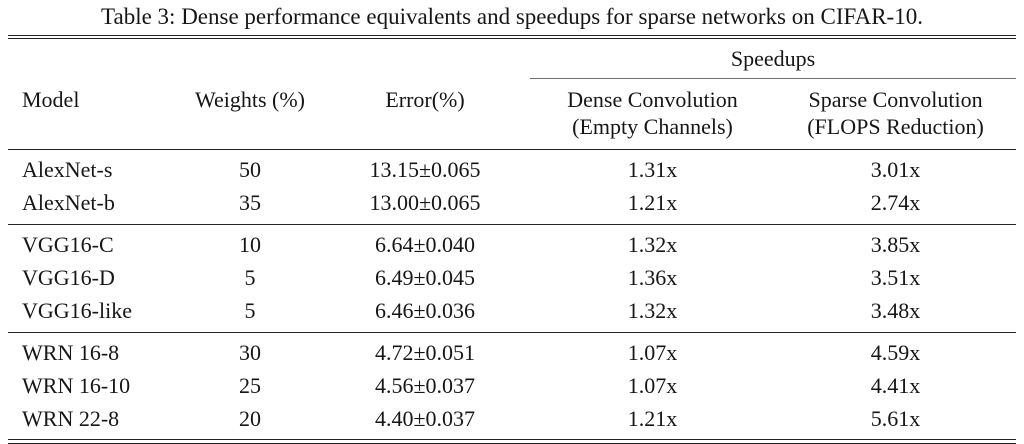 The image size is (1024, 444). I want to click on table-row: VGG16-like 5 6.46±0.036 1.32x 3.48x, so click(512, 313).